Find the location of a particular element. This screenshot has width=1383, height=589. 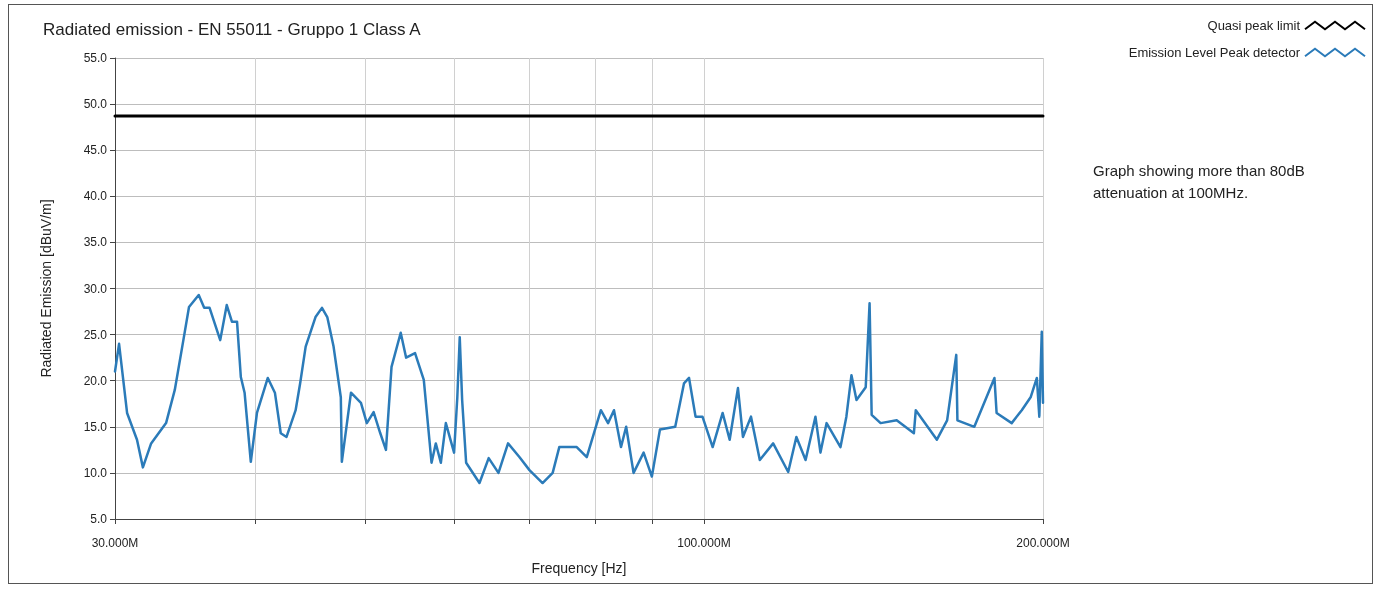

y-tick-label: 55.0 is located at coordinates (95, 58).